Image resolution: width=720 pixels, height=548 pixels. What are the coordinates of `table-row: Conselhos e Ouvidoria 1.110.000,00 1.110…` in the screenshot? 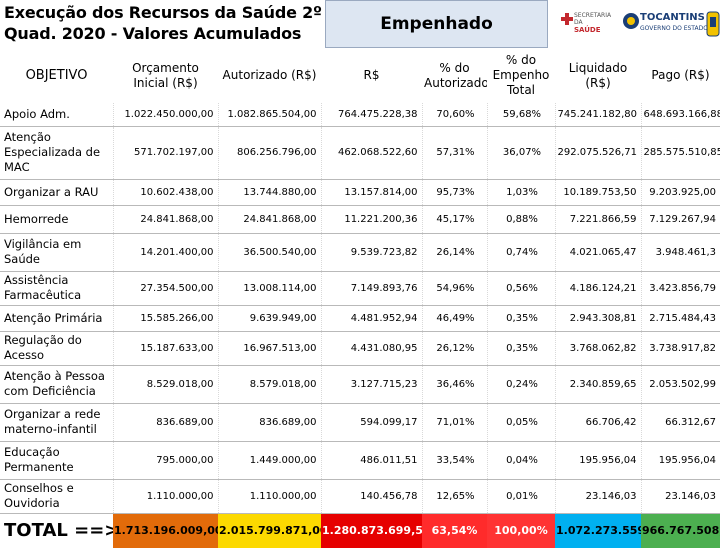 It's located at (360, 496).